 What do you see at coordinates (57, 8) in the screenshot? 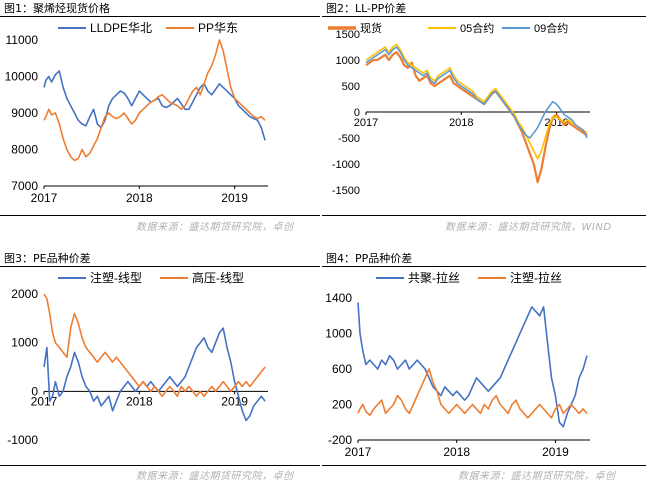
I see `chart1-title: 图1：聚烯烃现货价格` at bounding box center [57, 8].